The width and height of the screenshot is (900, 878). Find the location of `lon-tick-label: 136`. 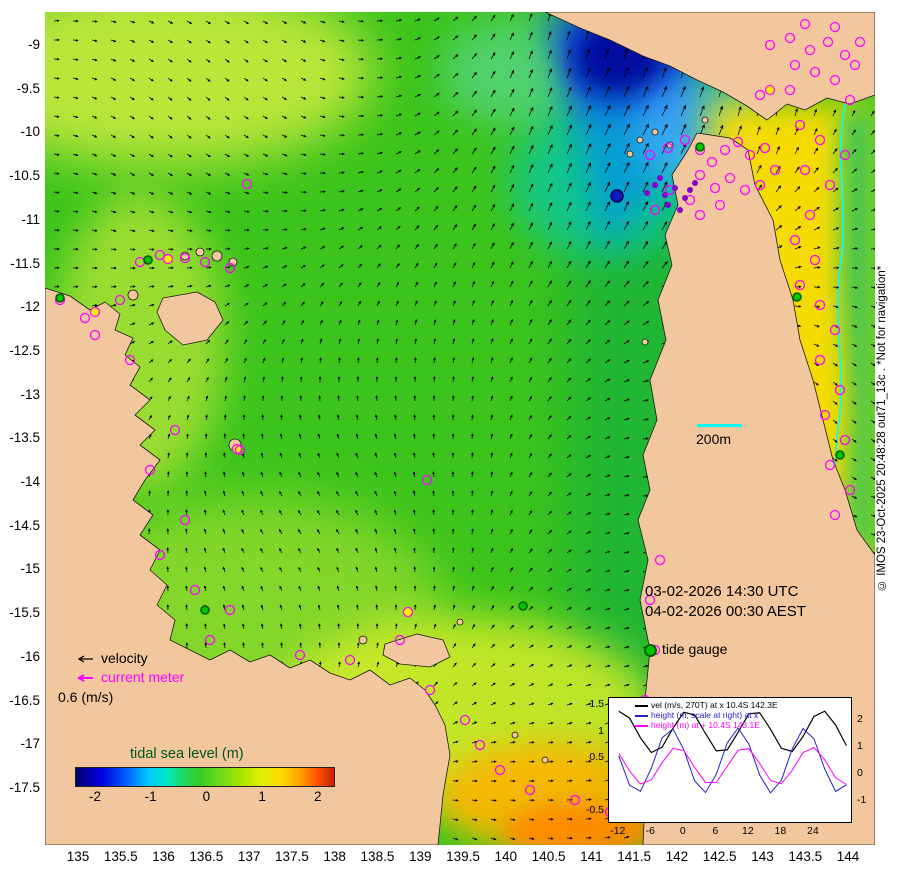

lon-tick-label: 136 is located at coordinates (163, 856).